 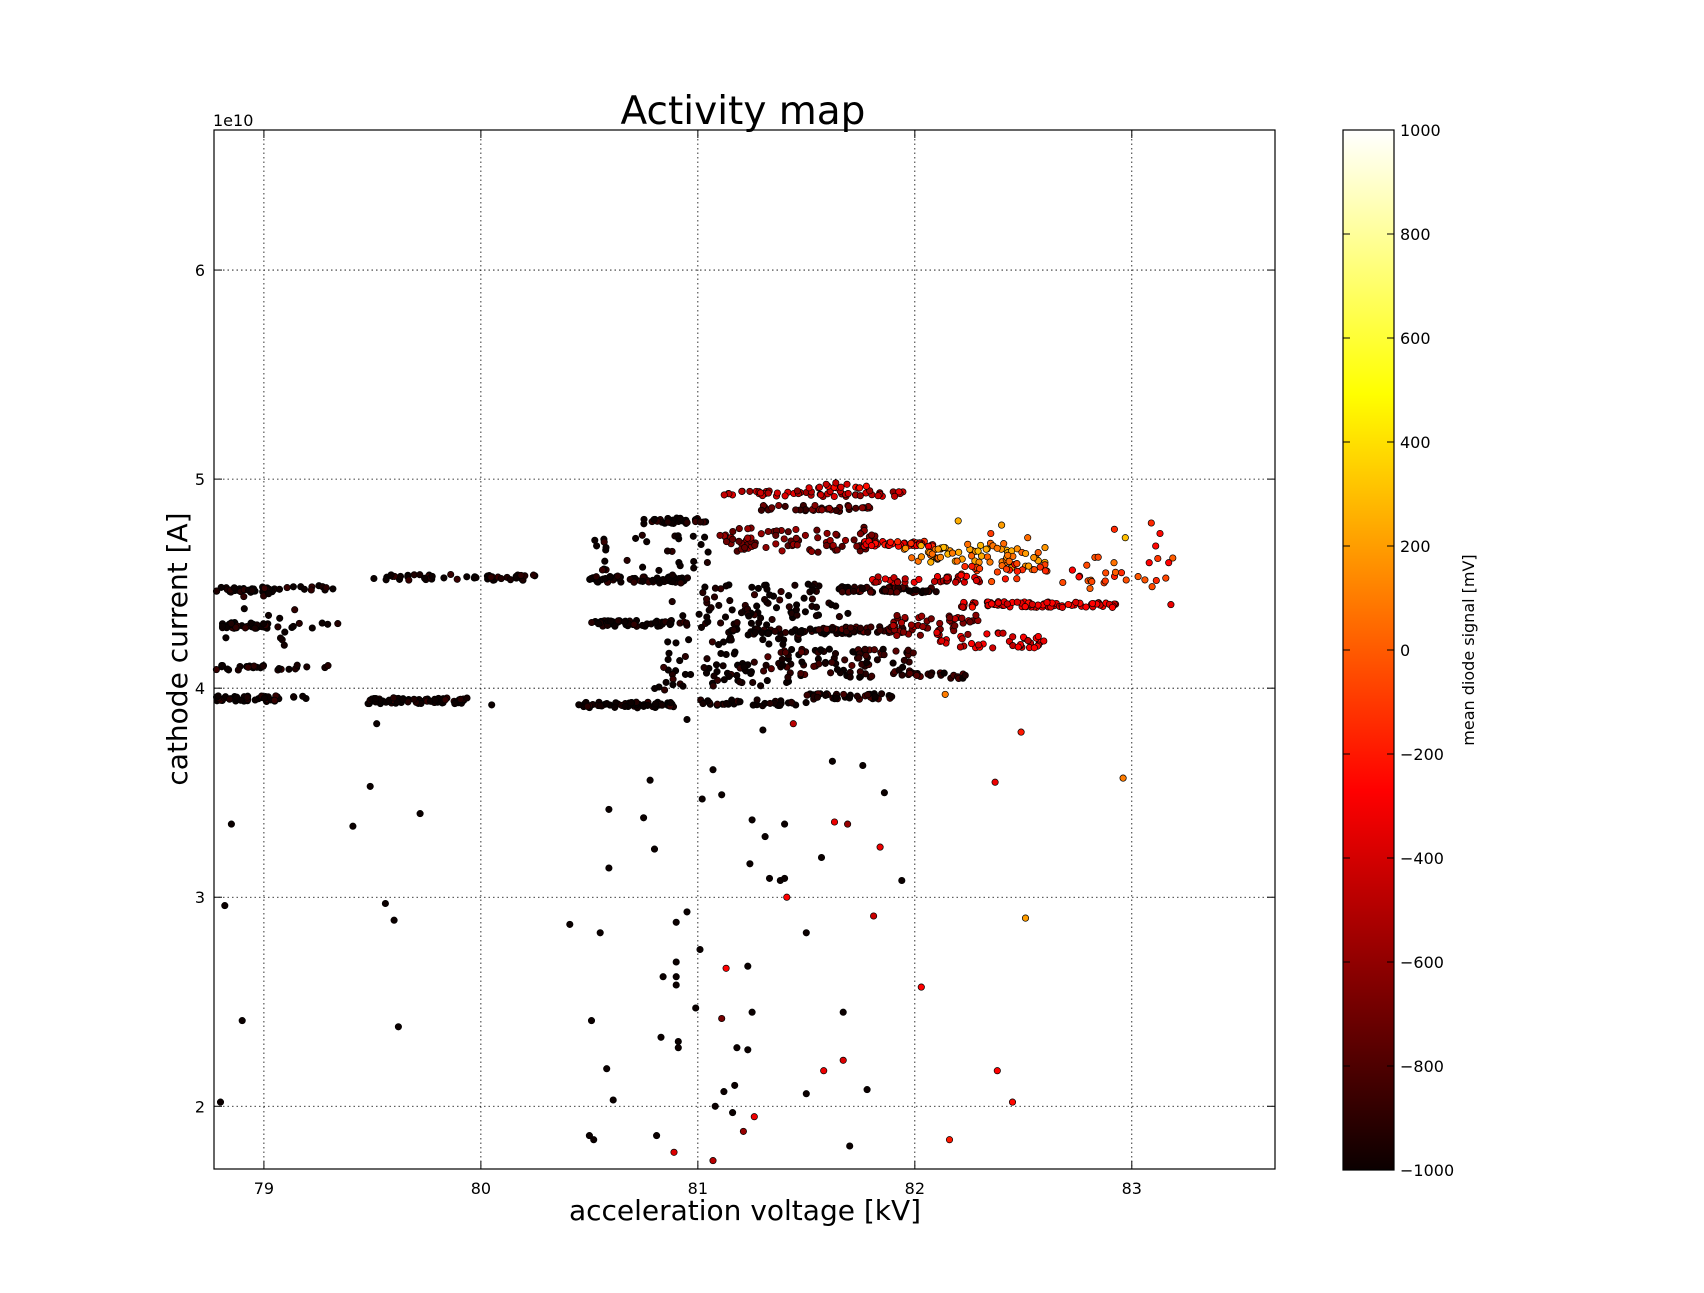 I want to click on colorbar-tick-label: 1000, so click(x=1420, y=130).